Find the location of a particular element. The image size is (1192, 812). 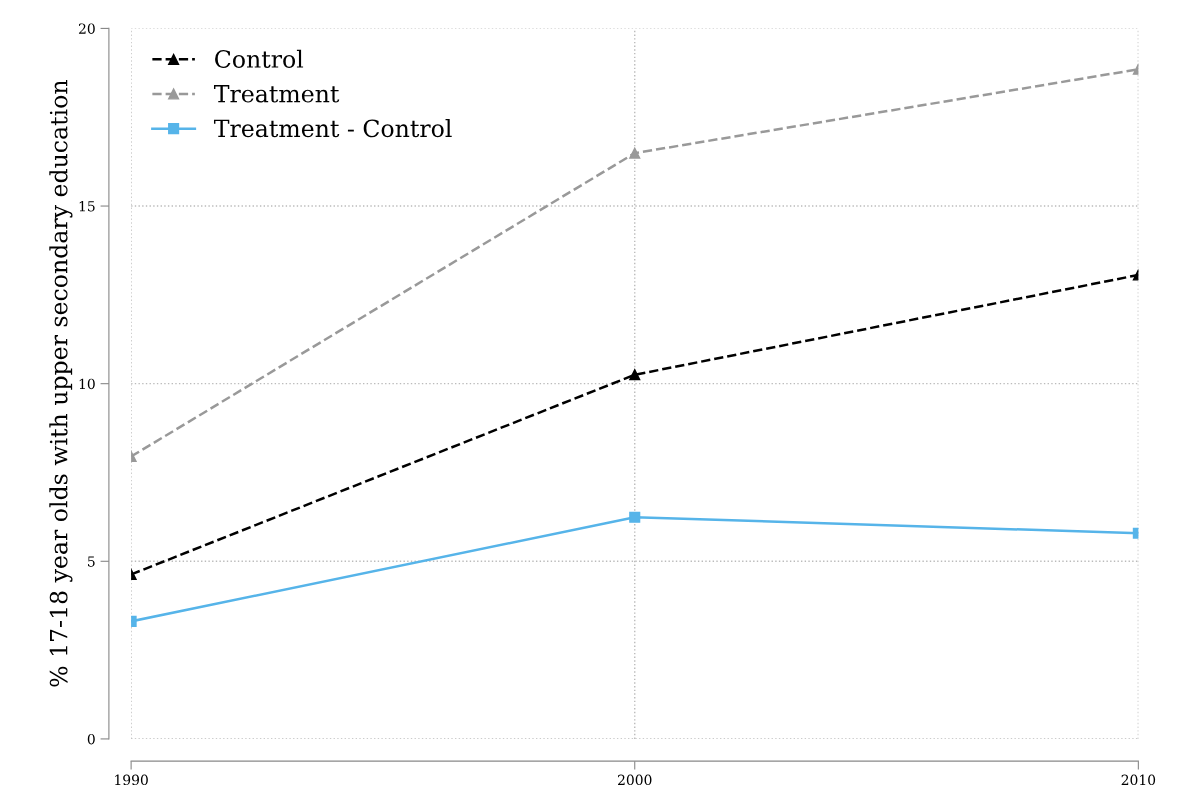

y-tick-label: 15 is located at coordinates (87, 206).